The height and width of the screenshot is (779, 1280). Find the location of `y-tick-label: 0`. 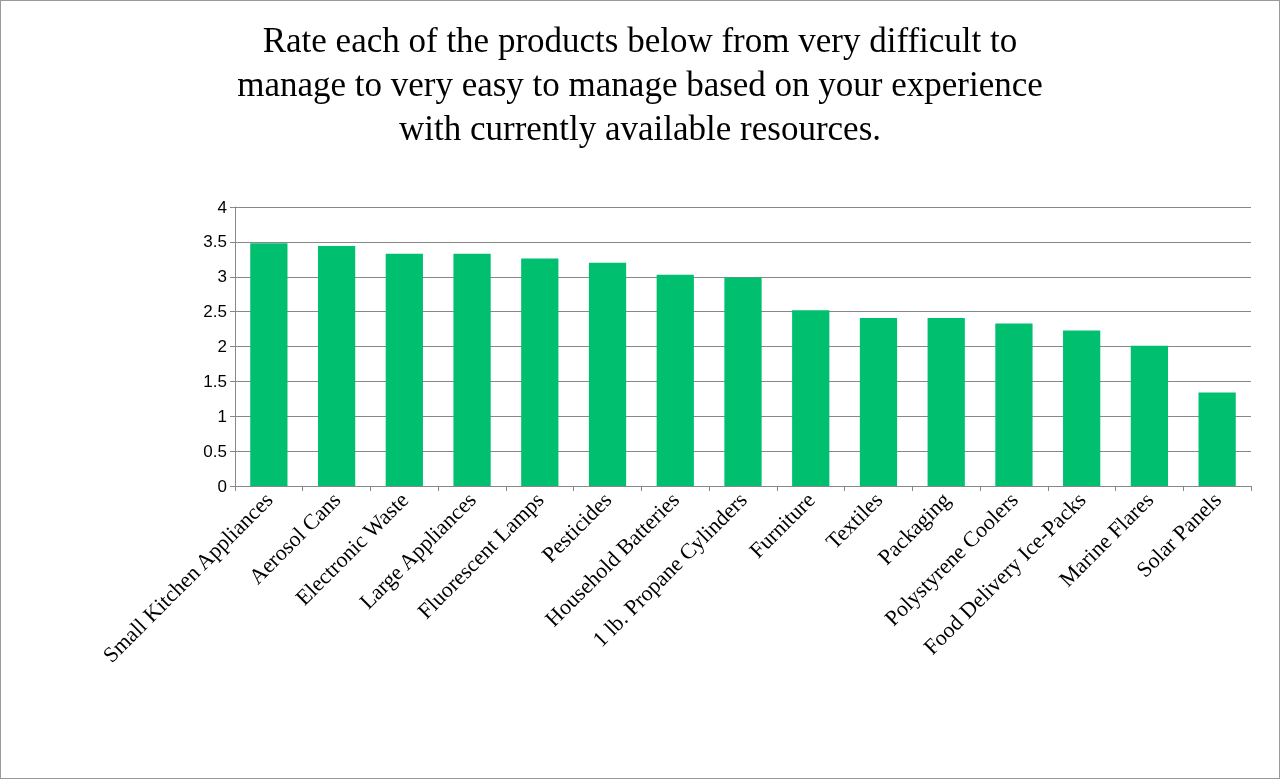

y-tick-label: 0 is located at coordinates (222, 486).